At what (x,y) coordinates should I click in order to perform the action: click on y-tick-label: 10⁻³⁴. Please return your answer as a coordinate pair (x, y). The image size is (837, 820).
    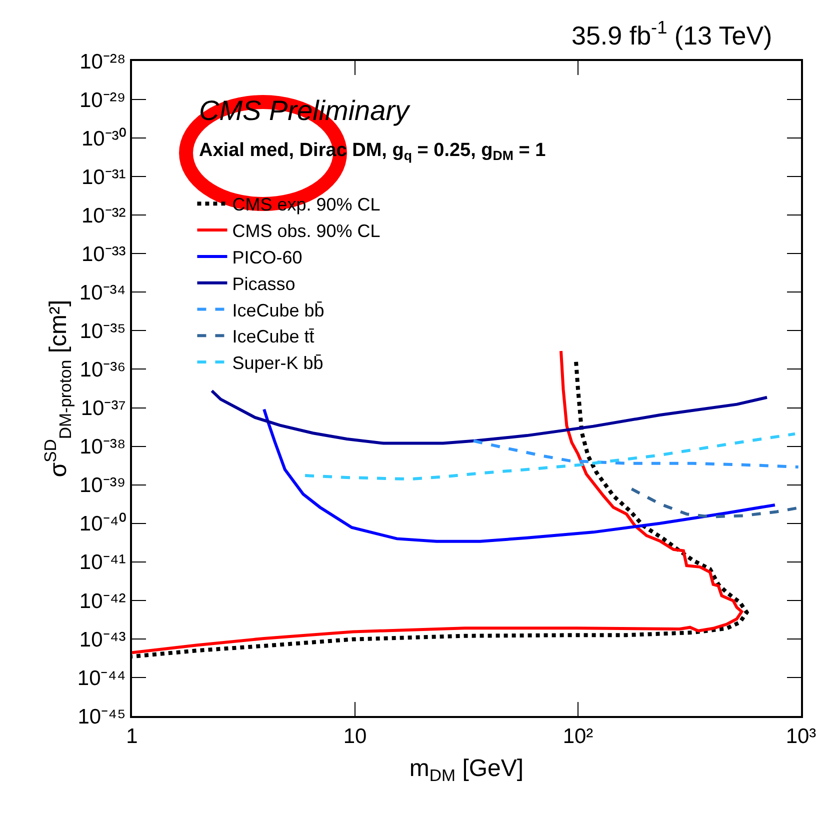
    Looking at the image, I should click on (102, 293).